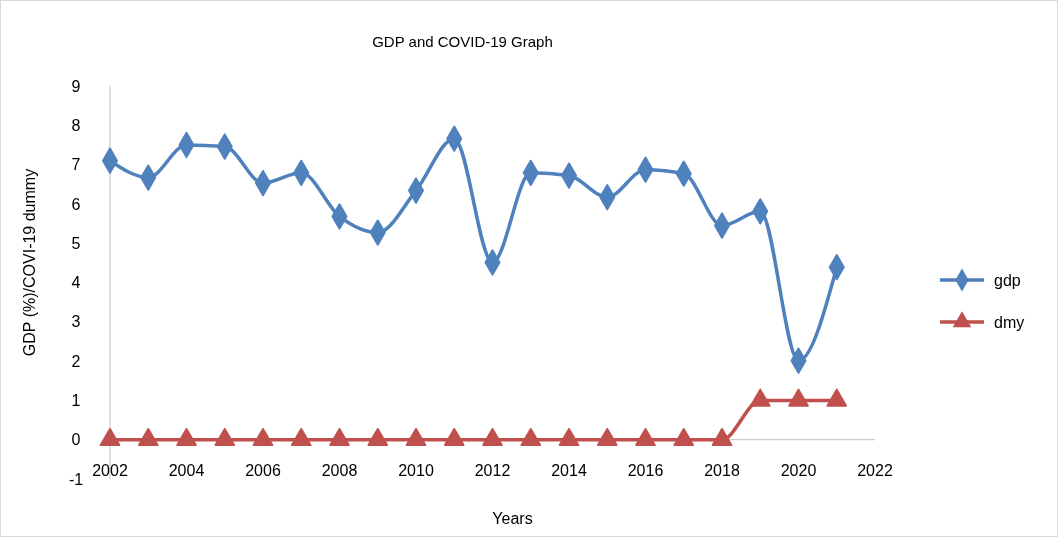 The height and width of the screenshot is (537, 1058). I want to click on x-tick-label: 2012, so click(492, 470).